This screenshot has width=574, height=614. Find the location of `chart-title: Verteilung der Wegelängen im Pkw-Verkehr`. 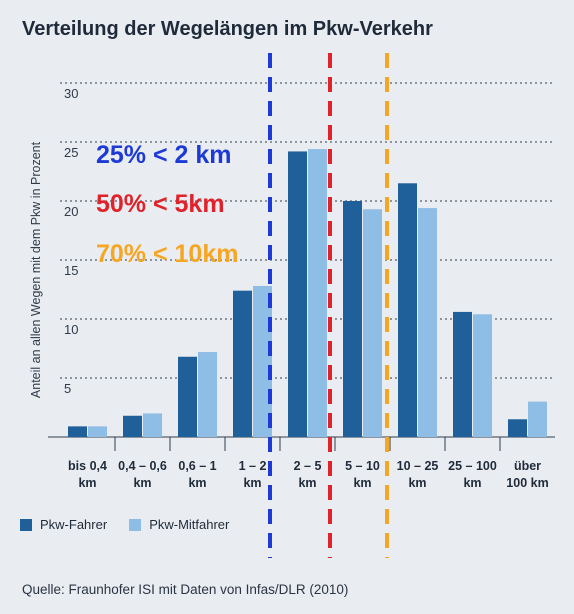

chart-title: Verteilung der Wegelängen im Pkw-Verkehr is located at coordinates (227, 29).